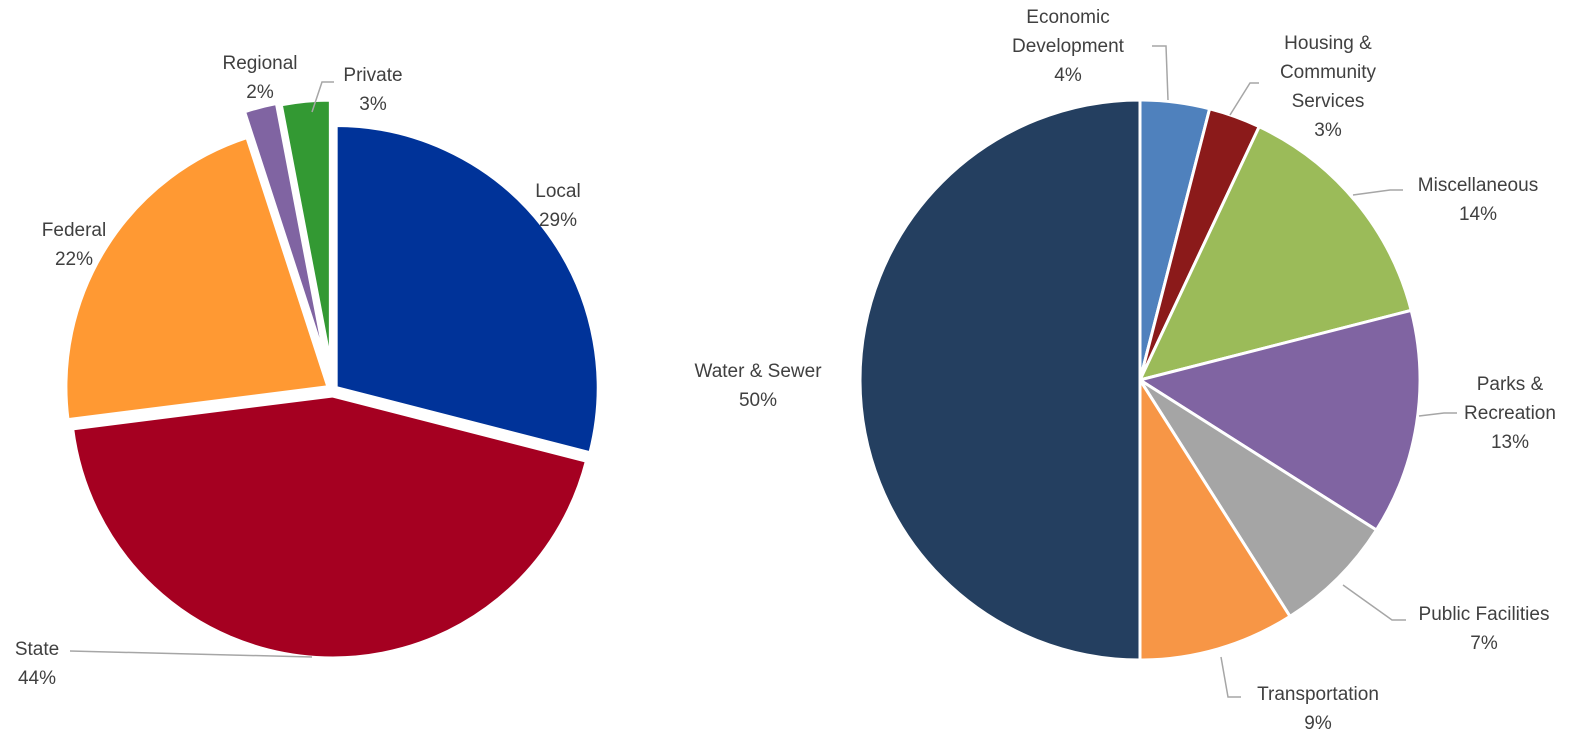 This screenshot has height=741, width=1570. What do you see at coordinates (1328, 87) in the screenshot?
I see `data-label-housing-and-community-services: Housing & Community Services 3%` at bounding box center [1328, 87].